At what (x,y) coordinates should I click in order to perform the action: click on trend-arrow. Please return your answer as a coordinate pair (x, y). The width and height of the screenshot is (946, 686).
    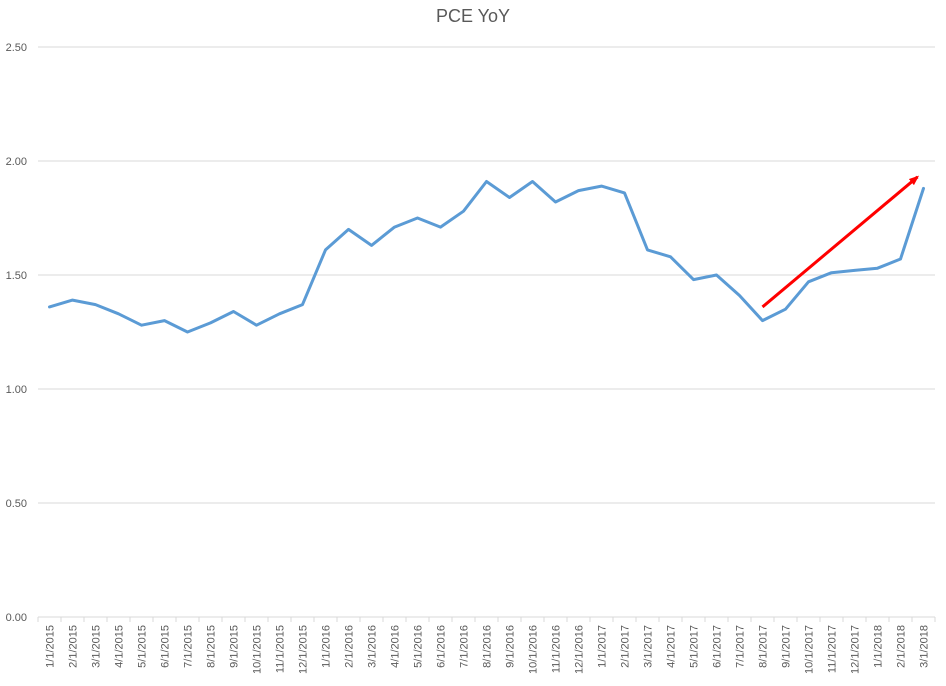
    Looking at the image, I should click on (840, 242).